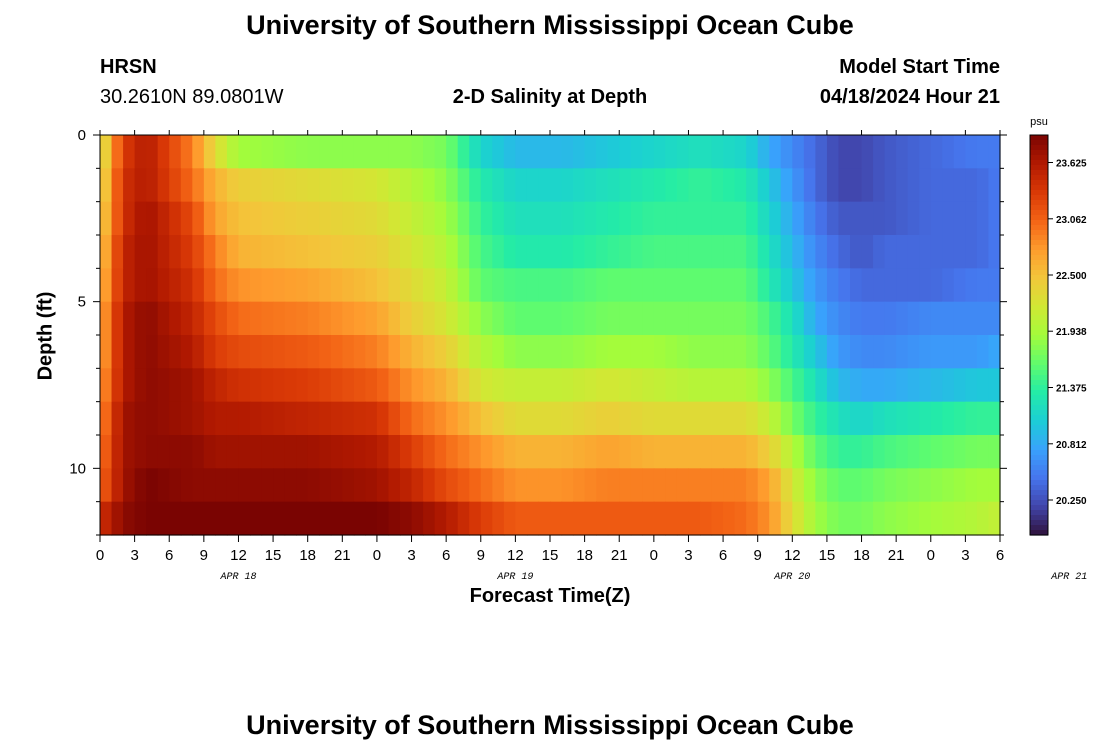 This screenshot has height=750, width=1100. Describe the element at coordinates (1039, 122) in the screenshot. I see `colorbar-unit: psu` at that location.